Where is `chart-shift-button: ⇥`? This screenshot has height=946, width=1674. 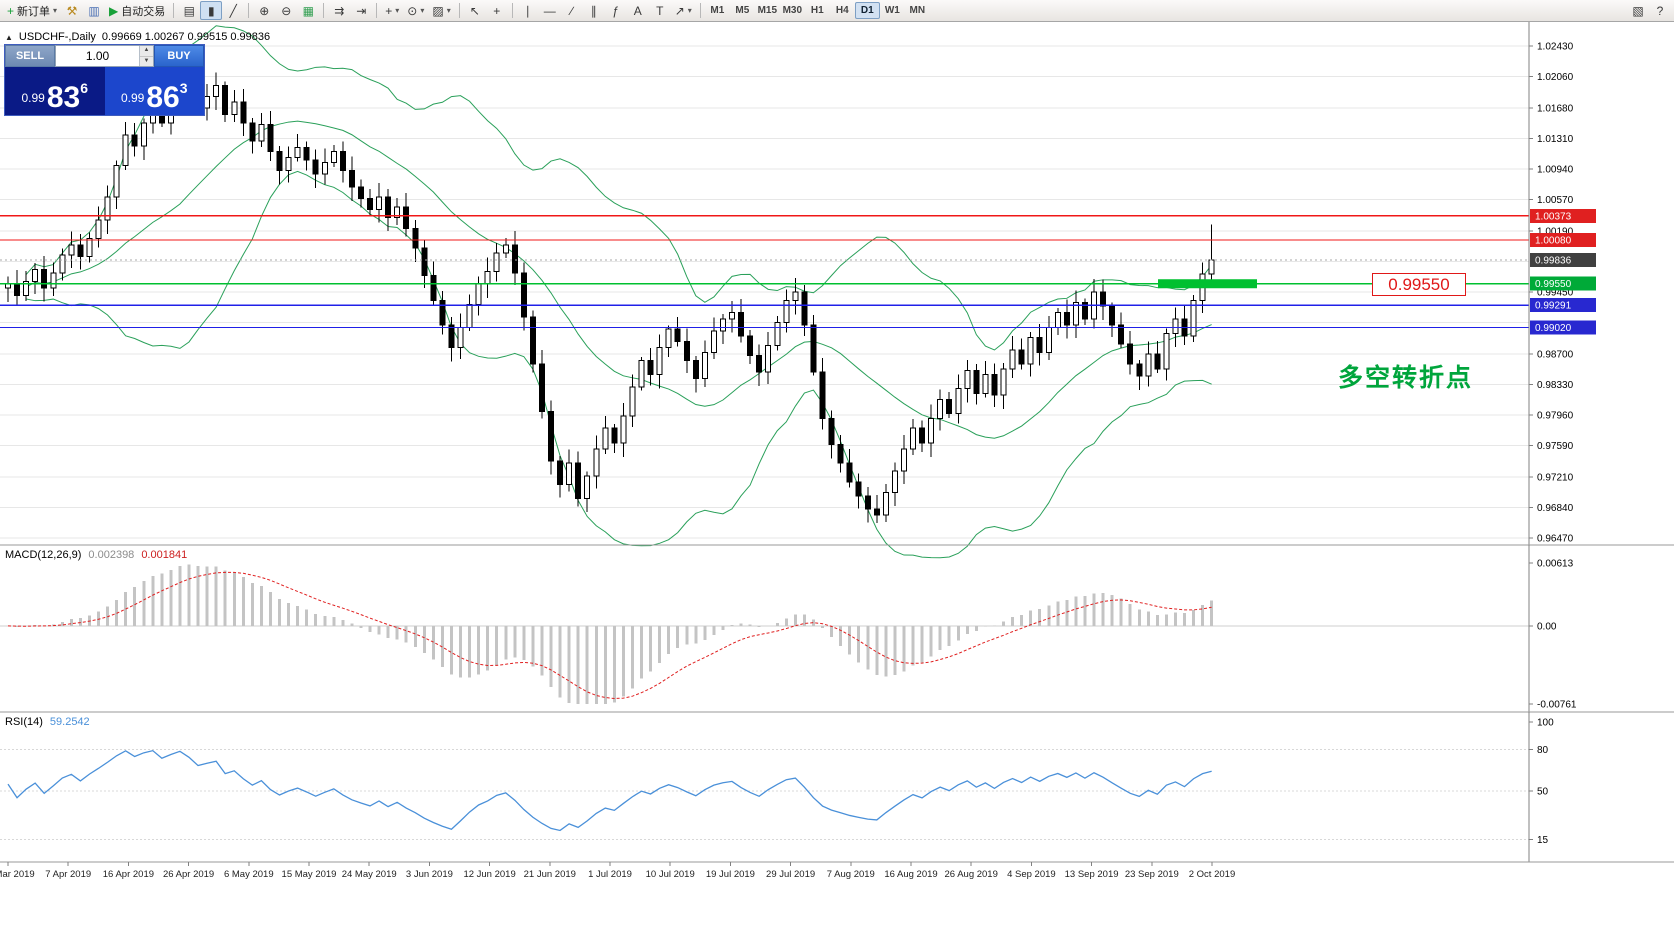 chart-shift-button: ⇥ is located at coordinates (361, 10).